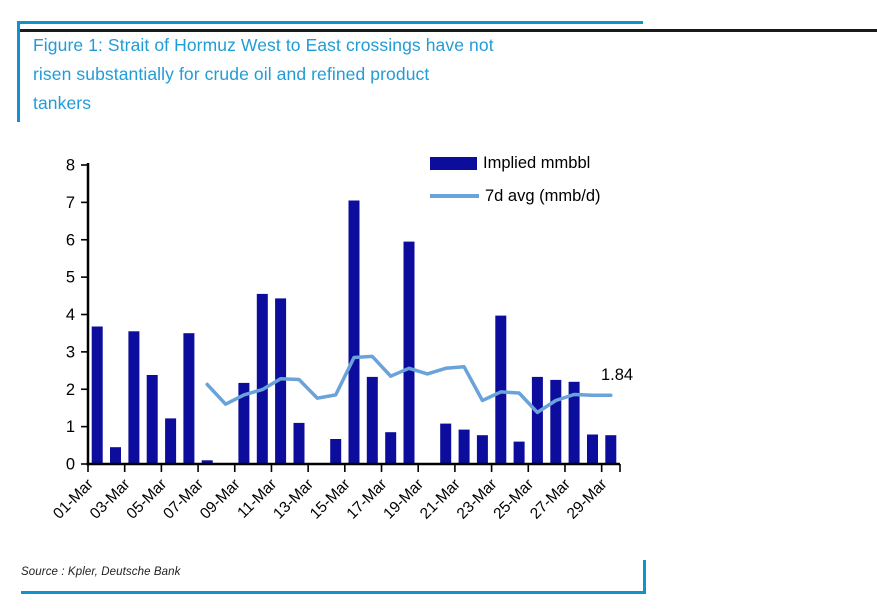 The image size is (877, 615). Describe the element at coordinates (70, 315) in the screenshot. I see `y-tick-label: 4` at that location.